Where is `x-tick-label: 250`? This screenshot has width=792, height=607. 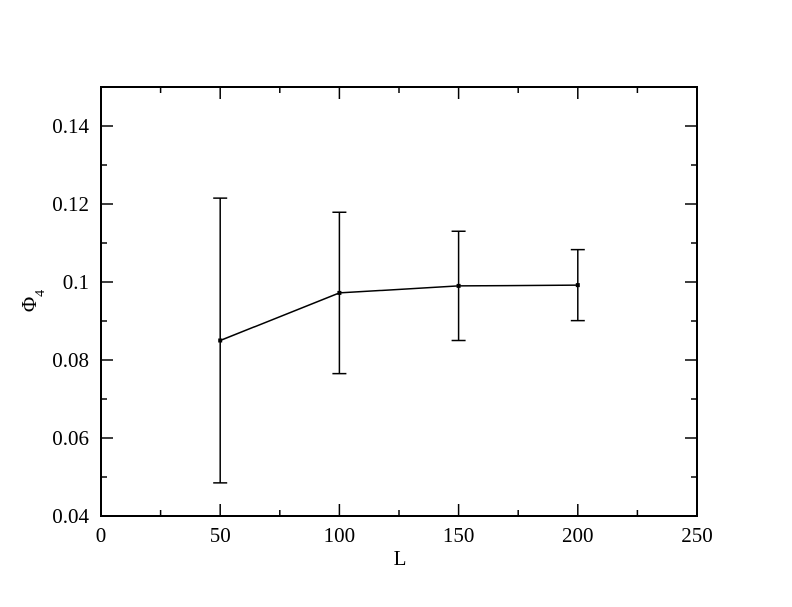 x-tick-label: 250 is located at coordinates (697, 535).